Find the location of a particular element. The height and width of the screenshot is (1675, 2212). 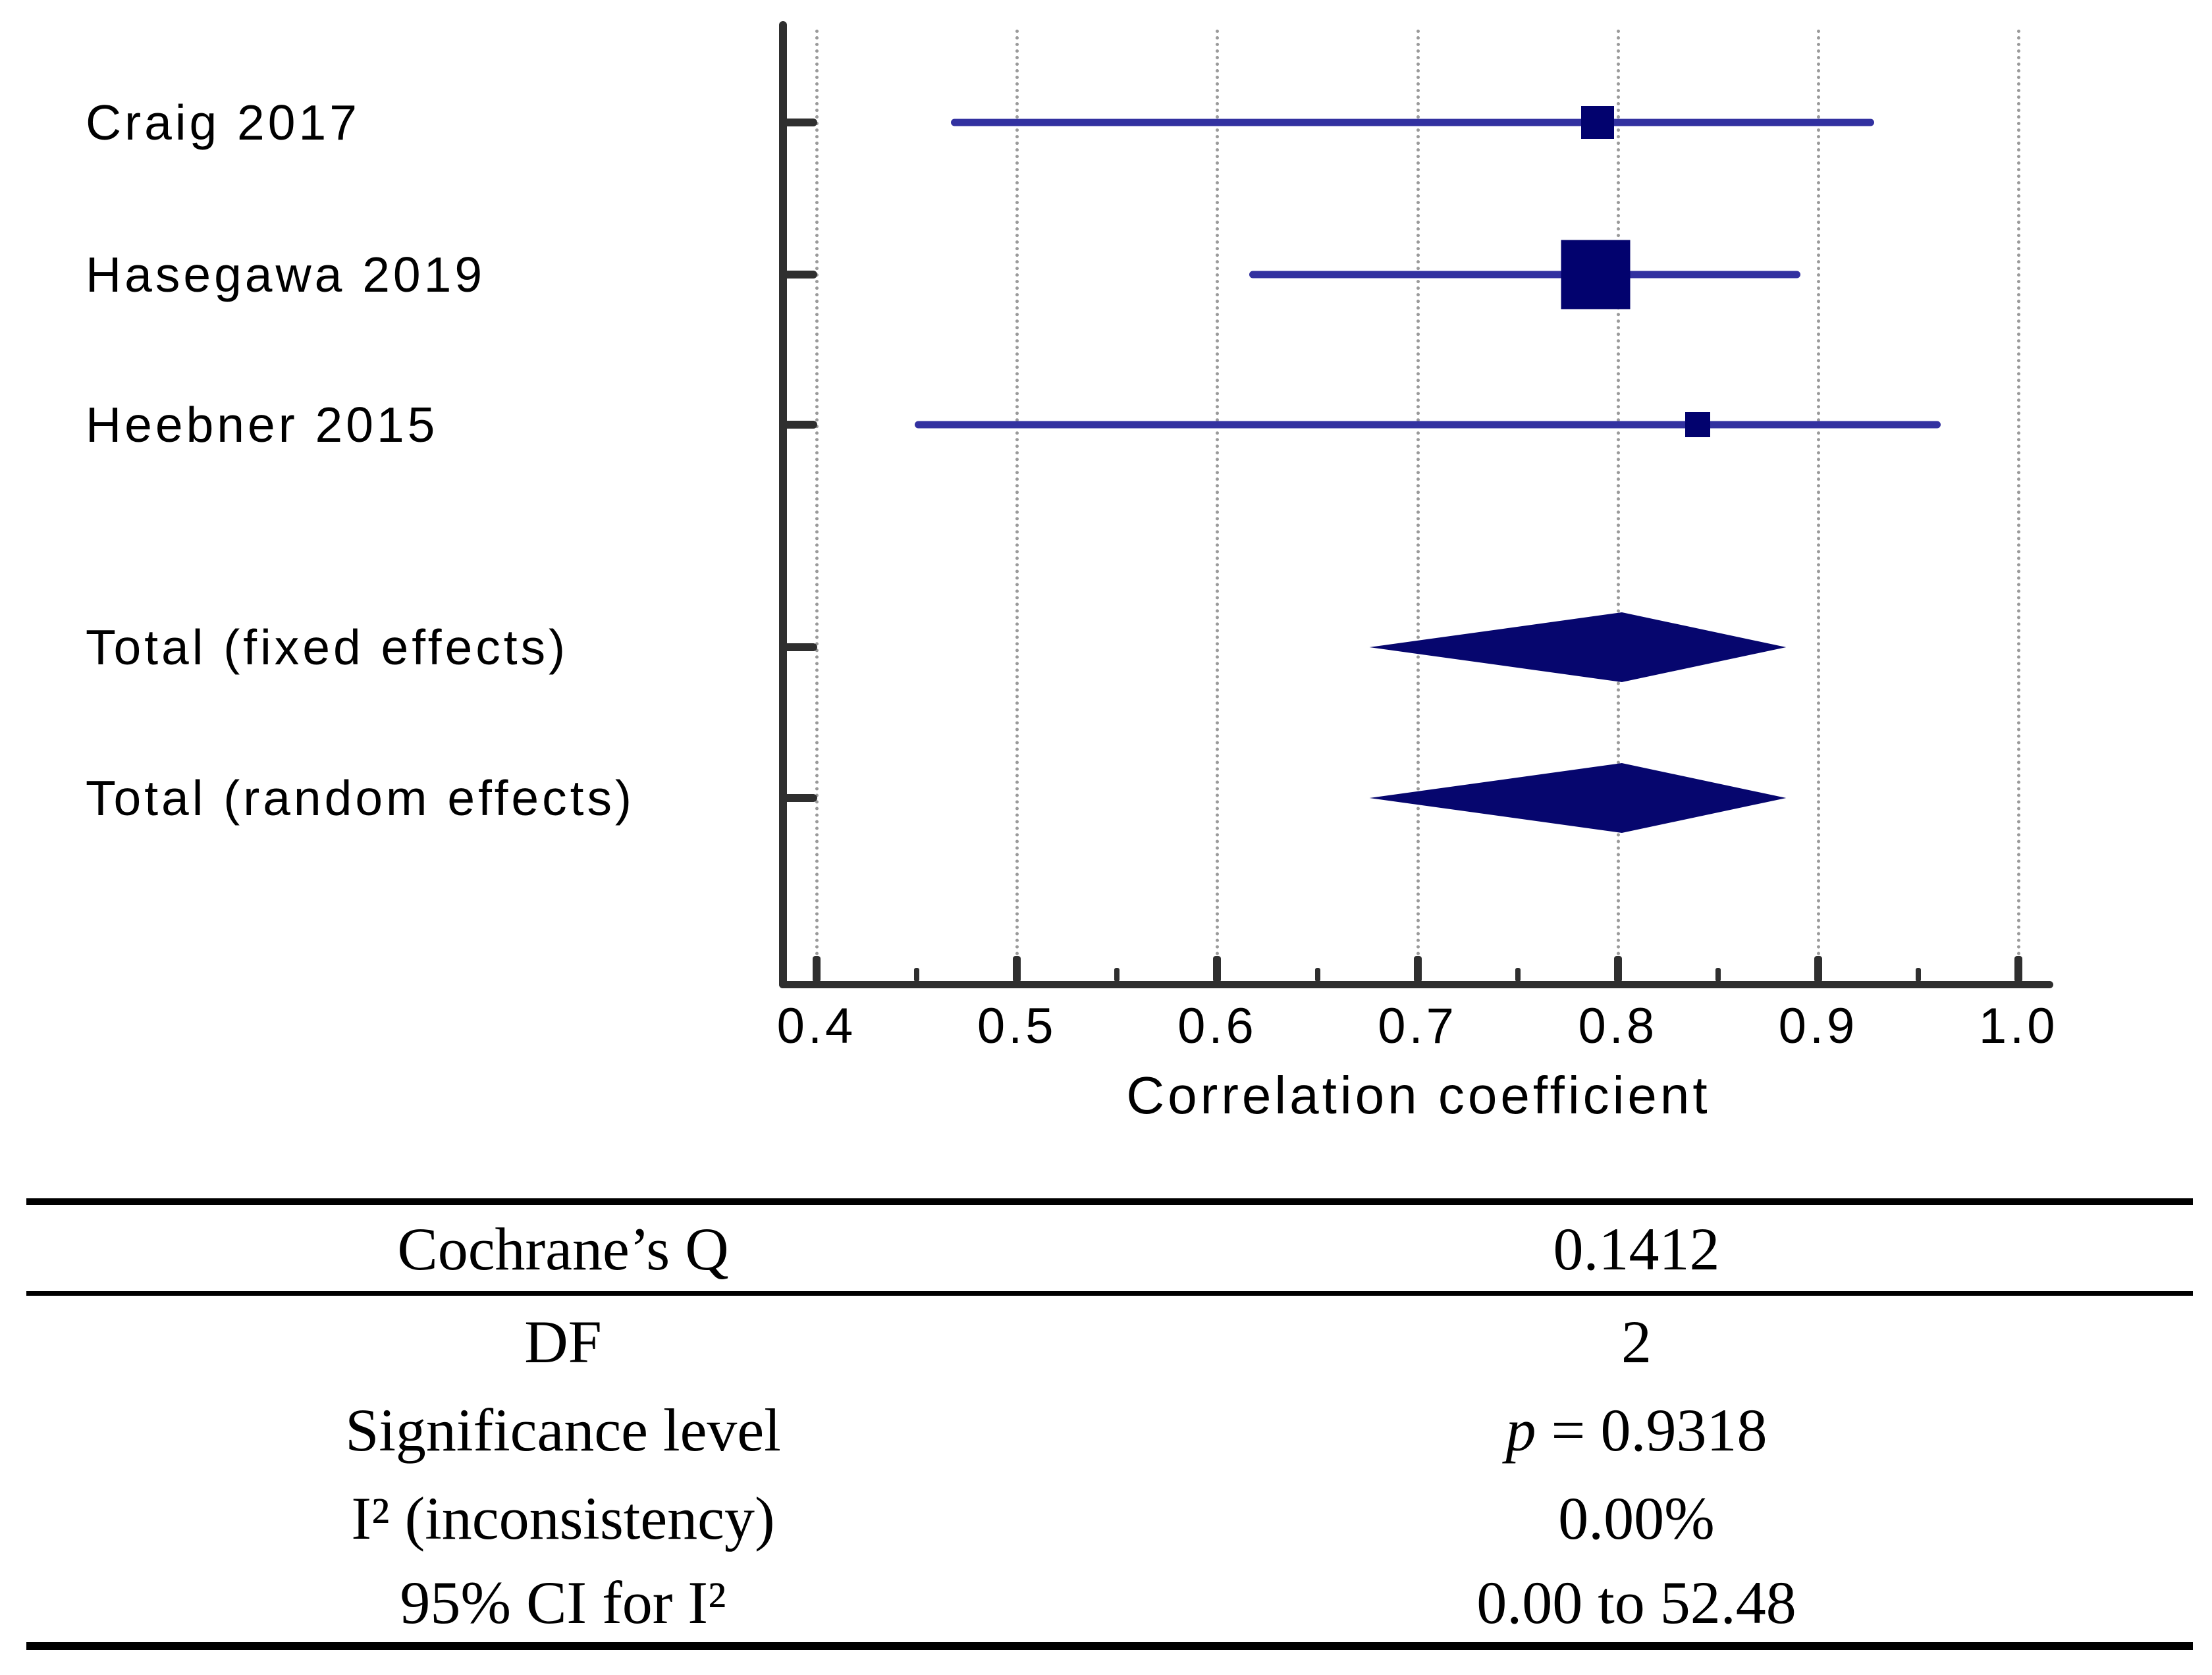

gridline-1.0 is located at coordinates (2019, 493).